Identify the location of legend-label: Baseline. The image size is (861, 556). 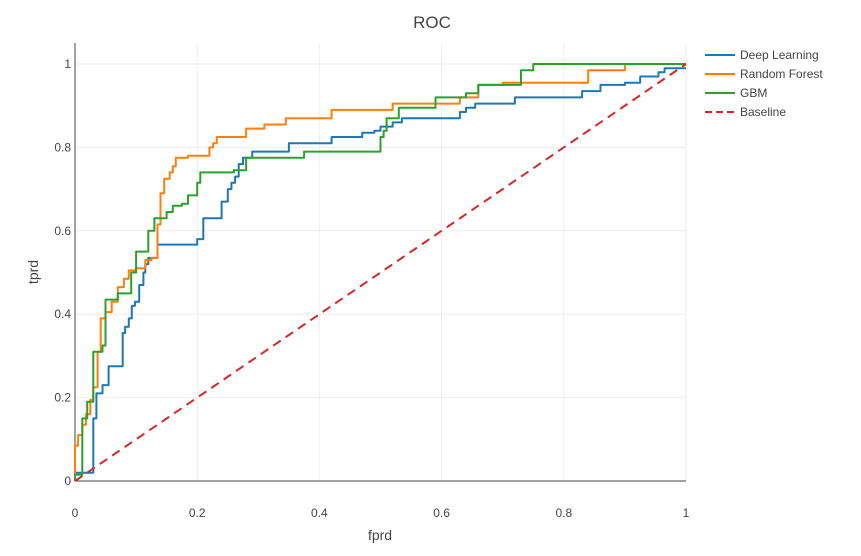
(763, 112).